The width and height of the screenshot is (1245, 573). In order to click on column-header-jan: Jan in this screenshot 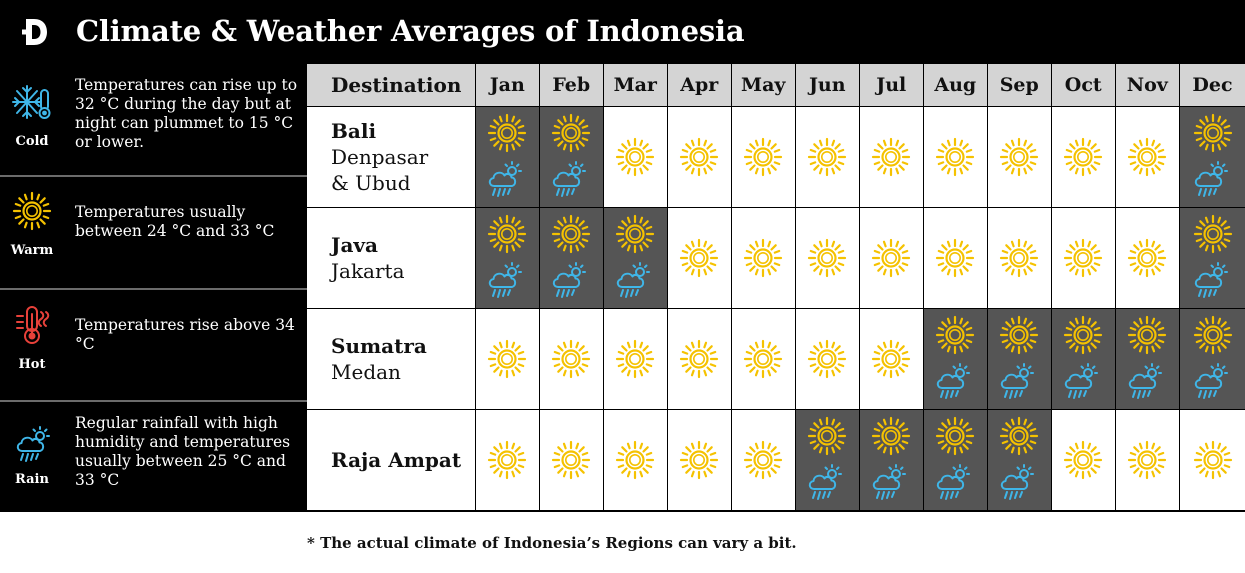, I will do `click(507, 85)`.